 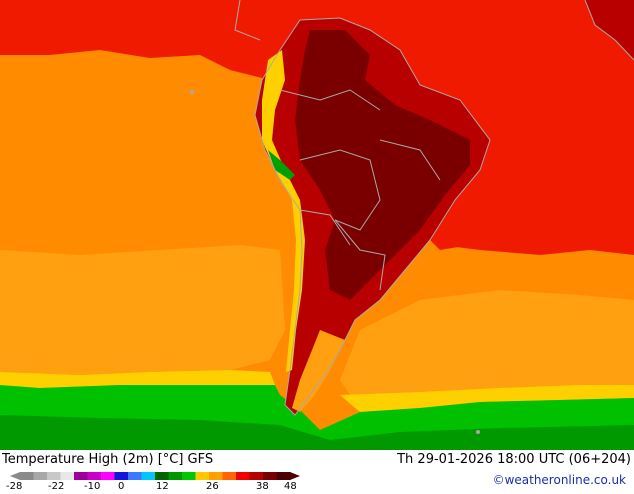 What do you see at coordinates (121, 485) in the screenshot?
I see `legend-tick-label: 0` at bounding box center [121, 485].